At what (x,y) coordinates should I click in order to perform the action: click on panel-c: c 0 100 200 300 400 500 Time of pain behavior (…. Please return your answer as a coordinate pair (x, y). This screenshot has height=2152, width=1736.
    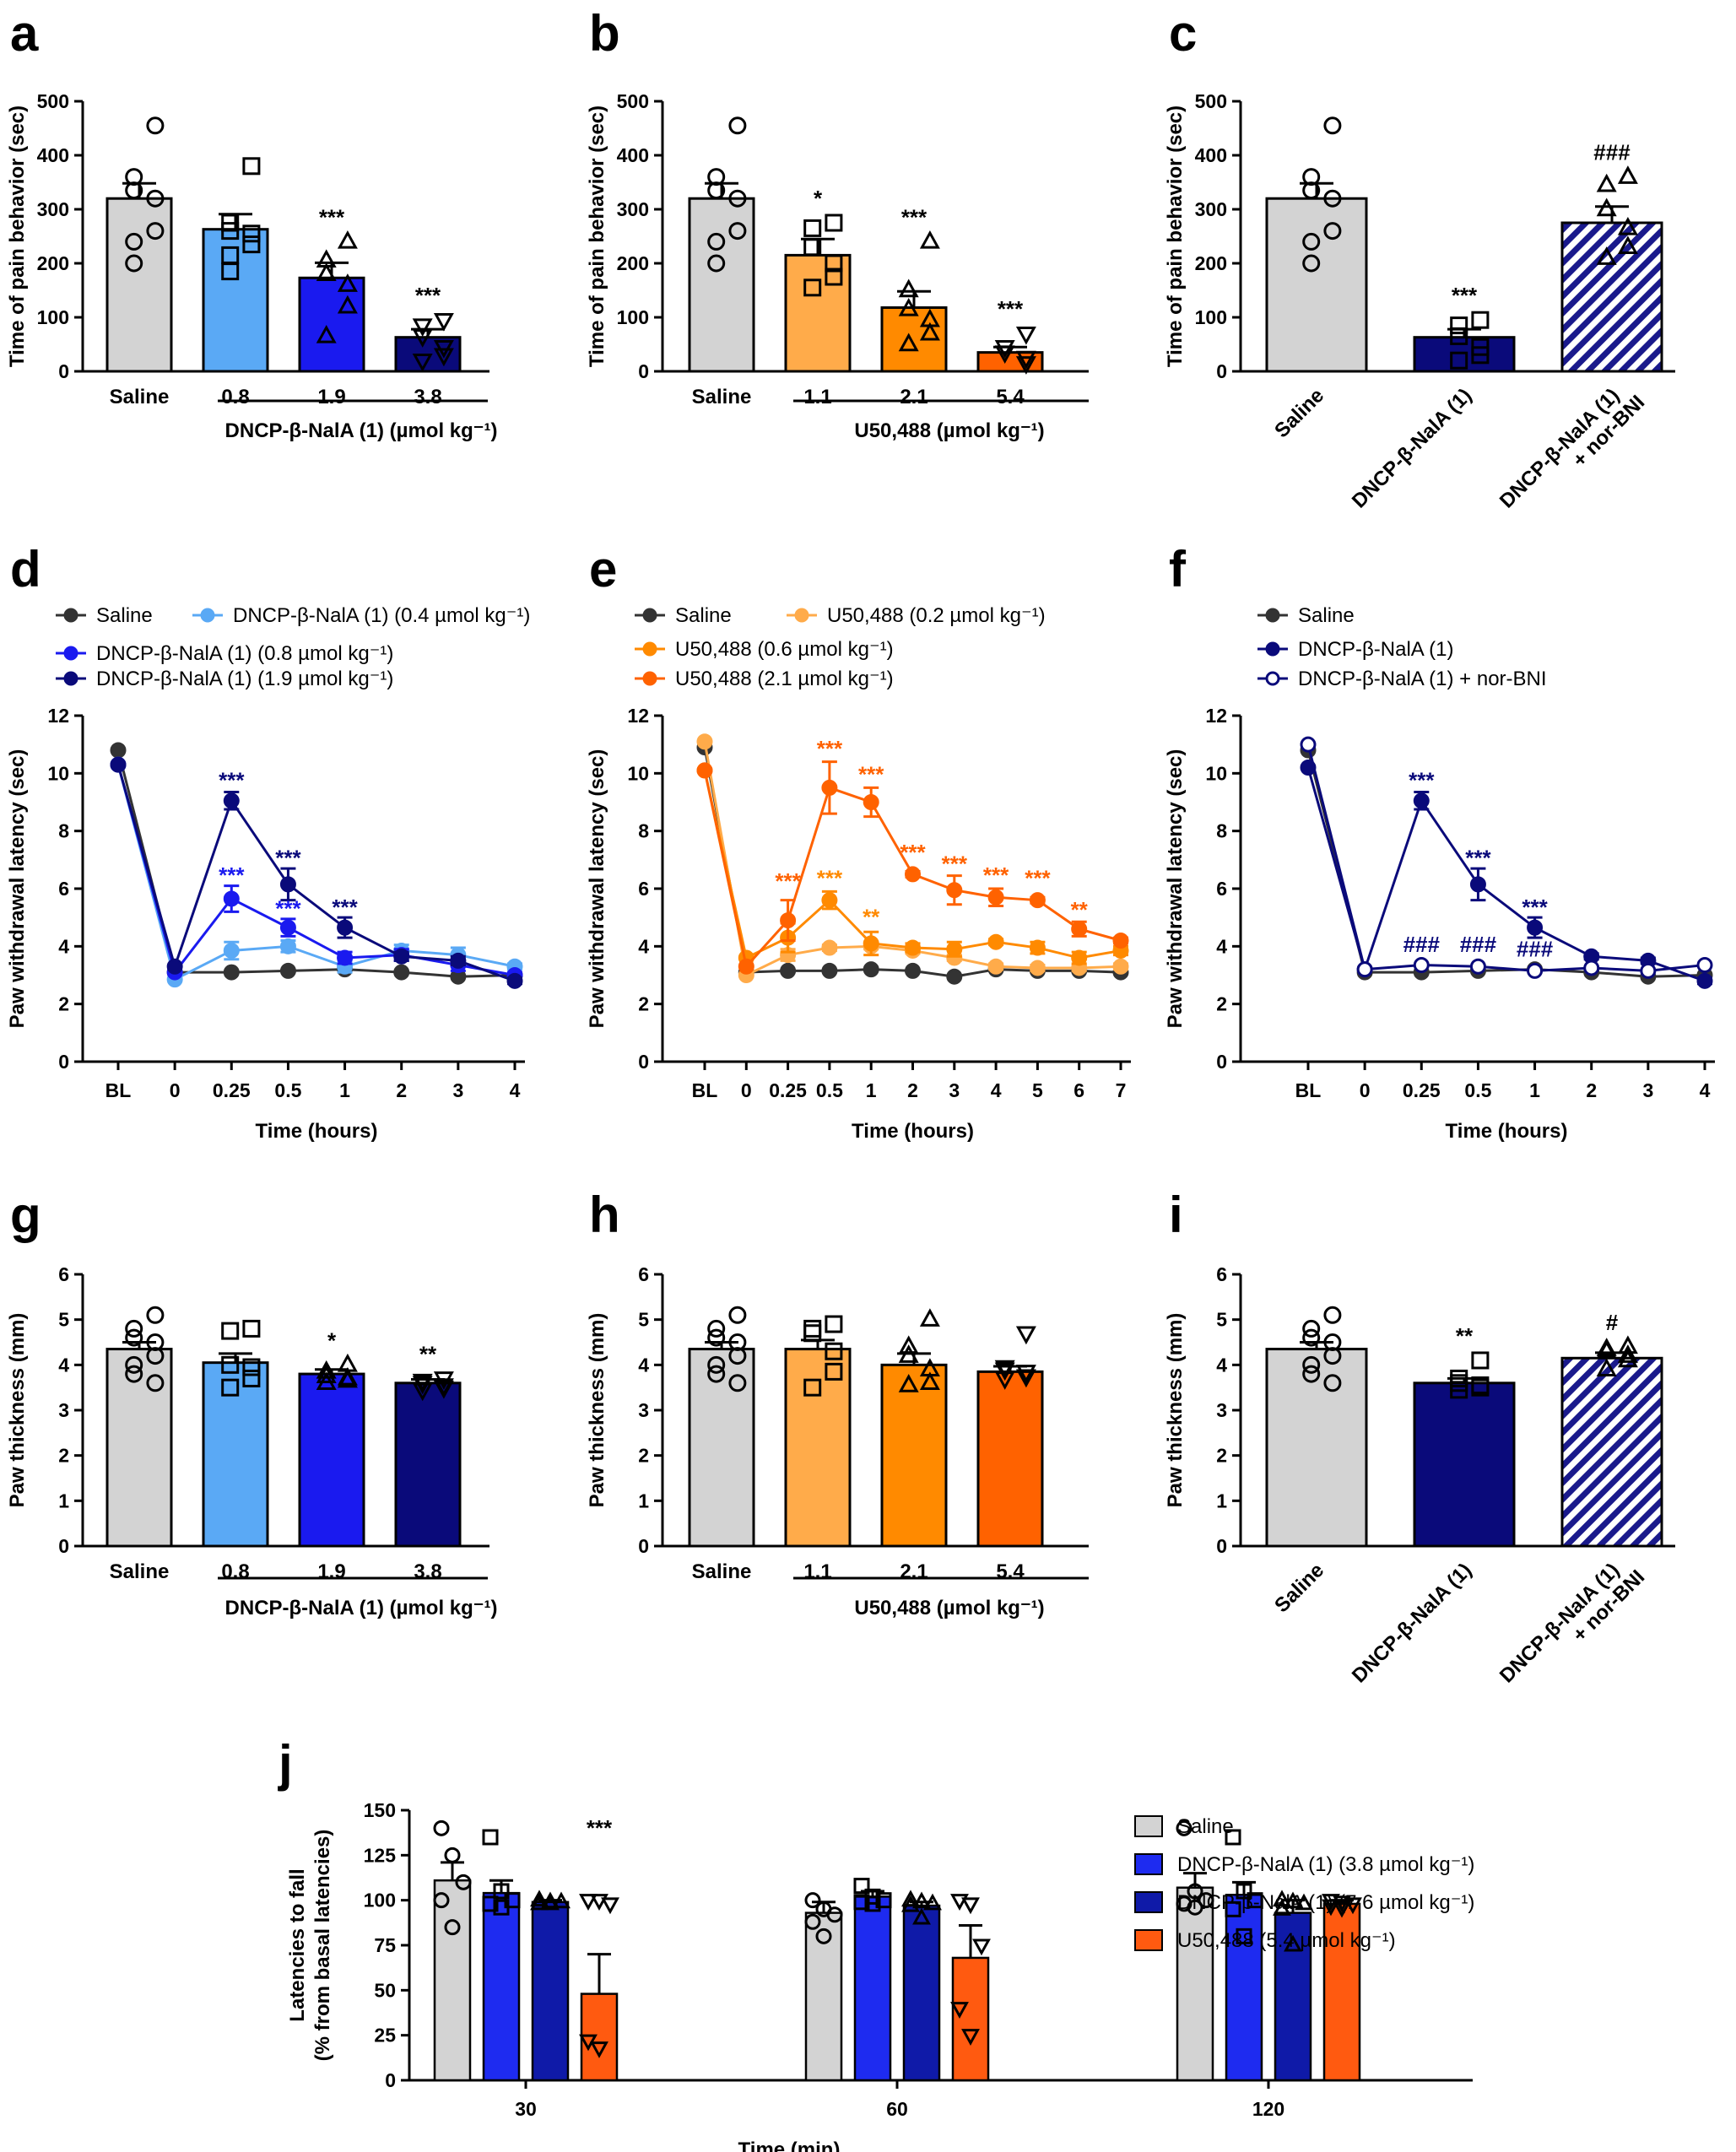
    Looking at the image, I should click on (1419, 258).